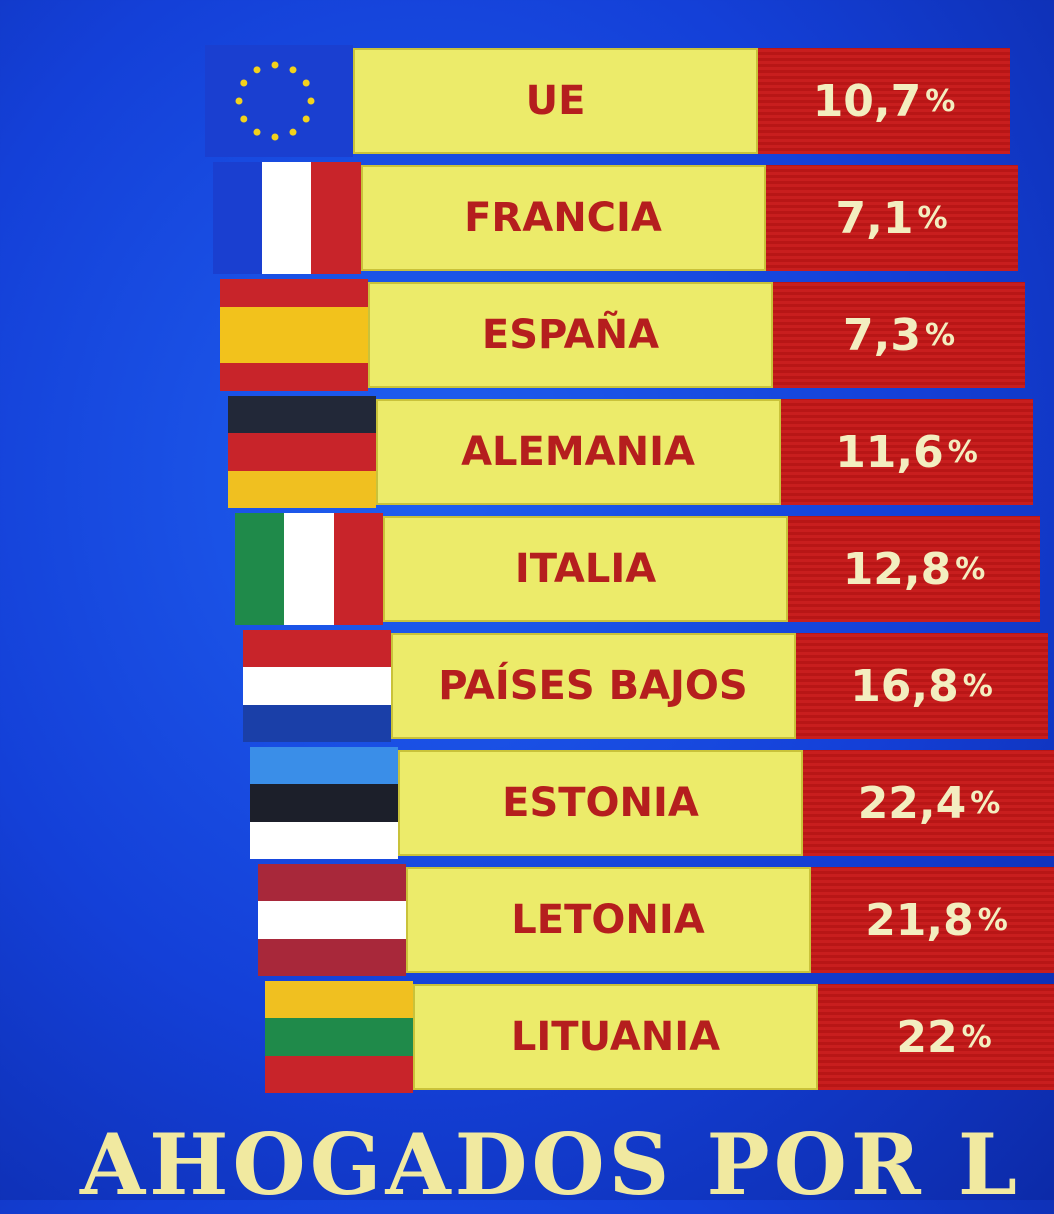  Describe the element at coordinates (570, 335) in the screenshot. I see `country-name: ESPAÑA` at that location.